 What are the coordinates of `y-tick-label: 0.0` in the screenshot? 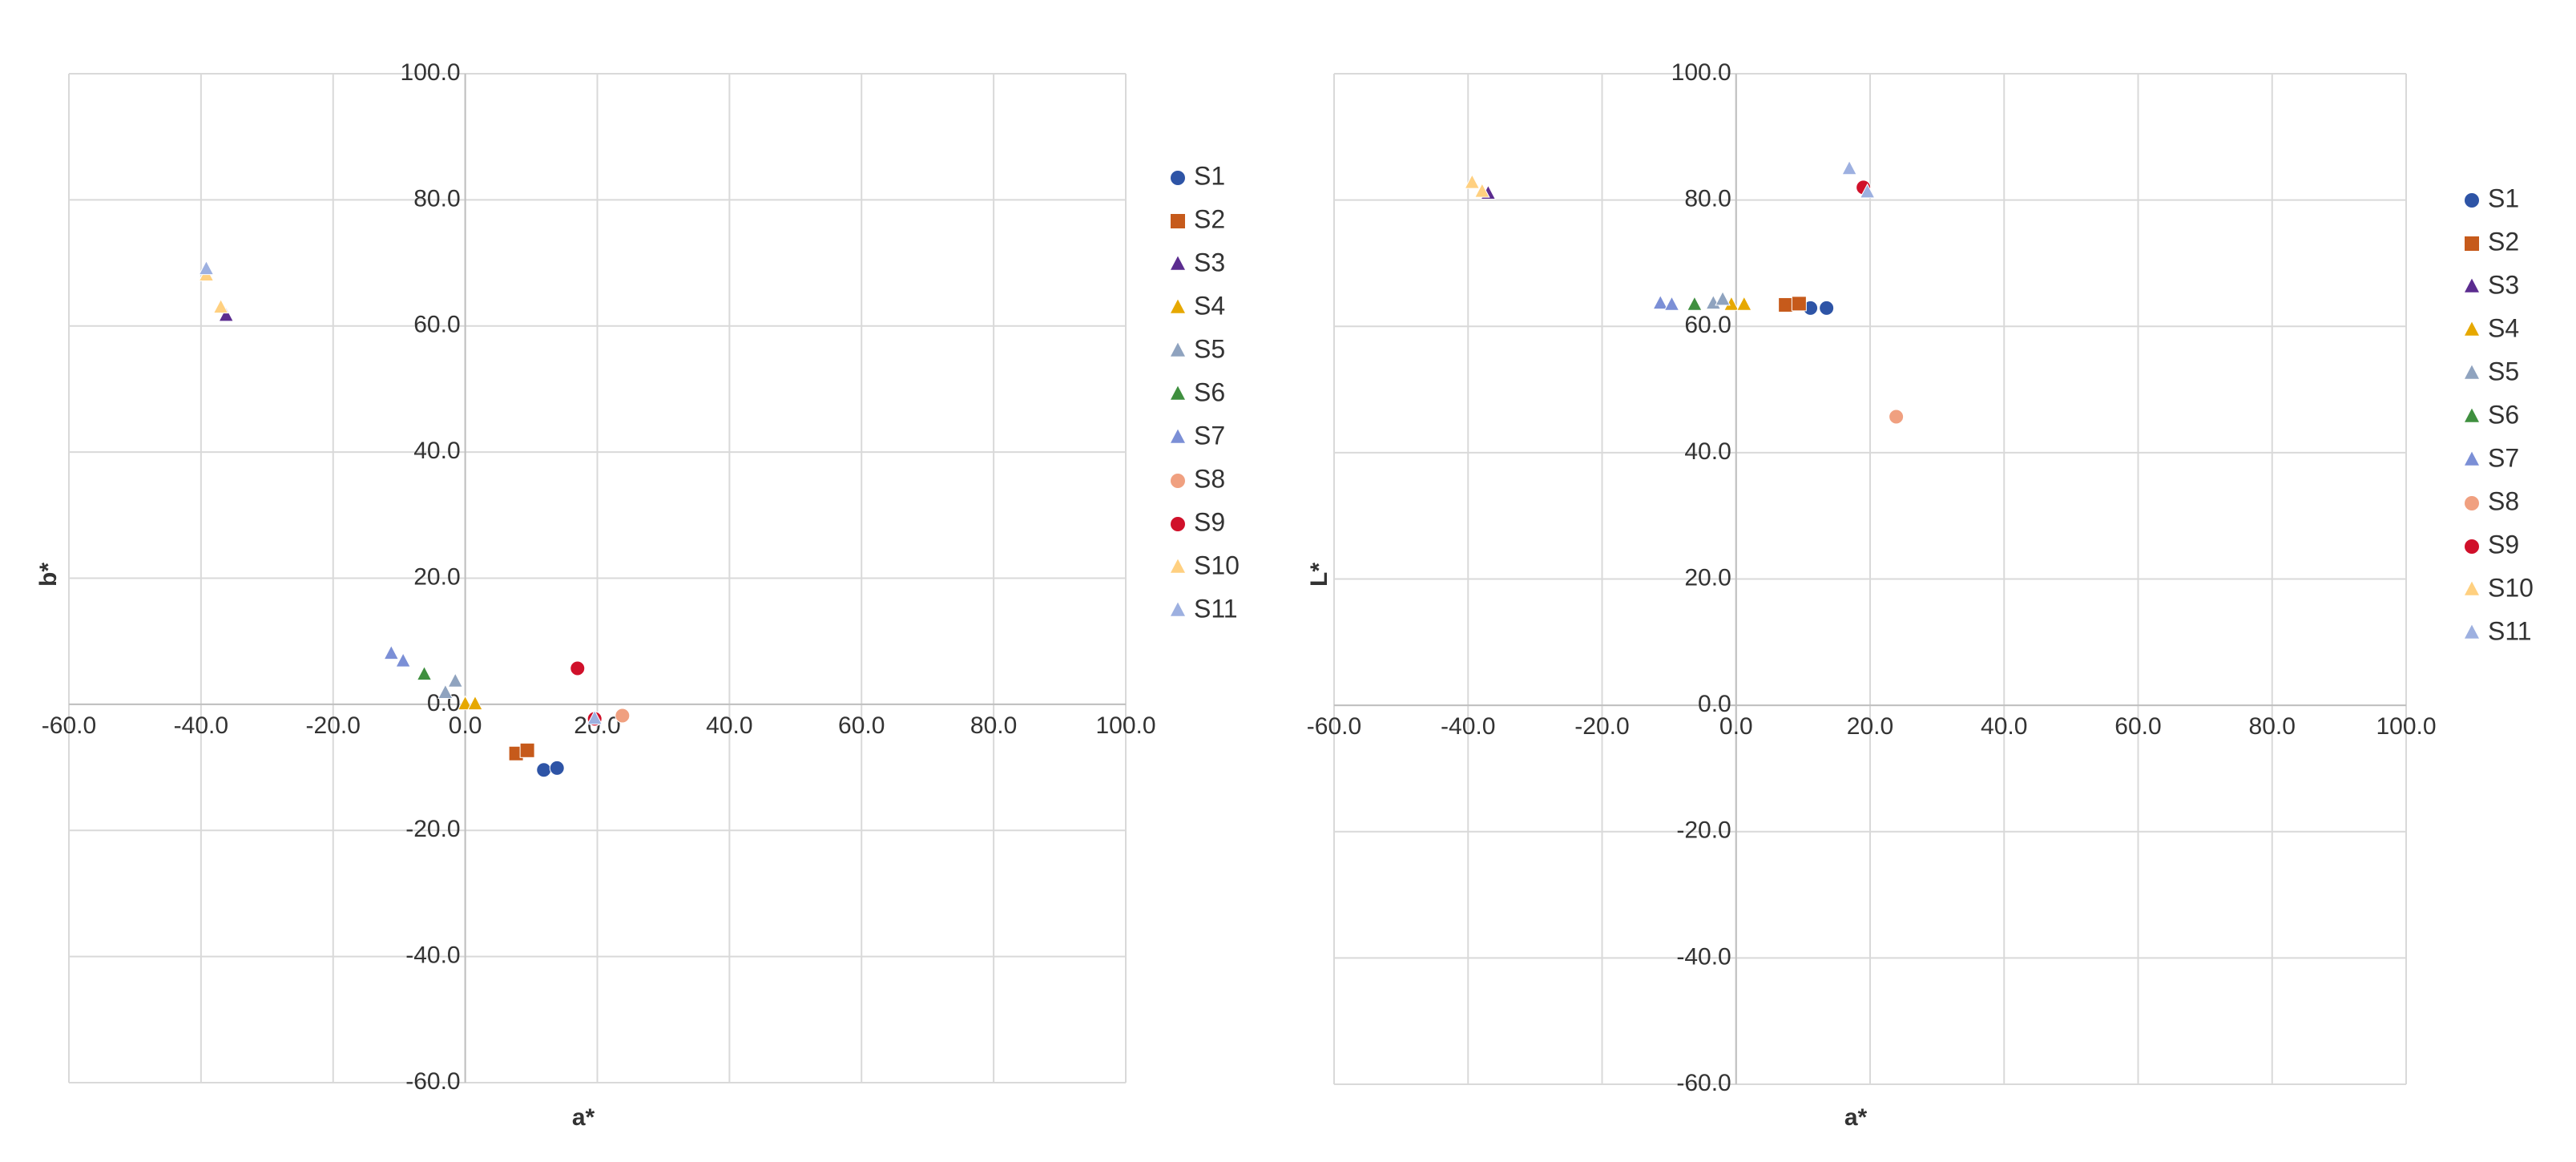 It's located at (1714, 704).